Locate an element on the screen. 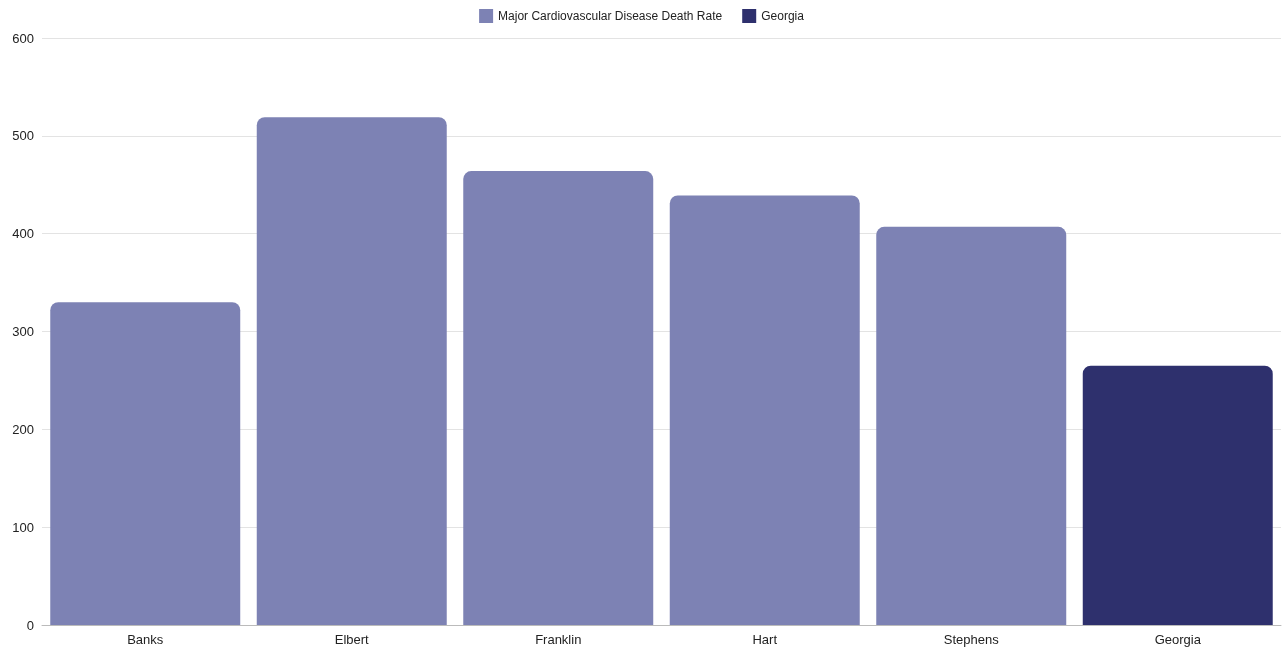  y-tick-label: 200 is located at coordinates (23, 429).